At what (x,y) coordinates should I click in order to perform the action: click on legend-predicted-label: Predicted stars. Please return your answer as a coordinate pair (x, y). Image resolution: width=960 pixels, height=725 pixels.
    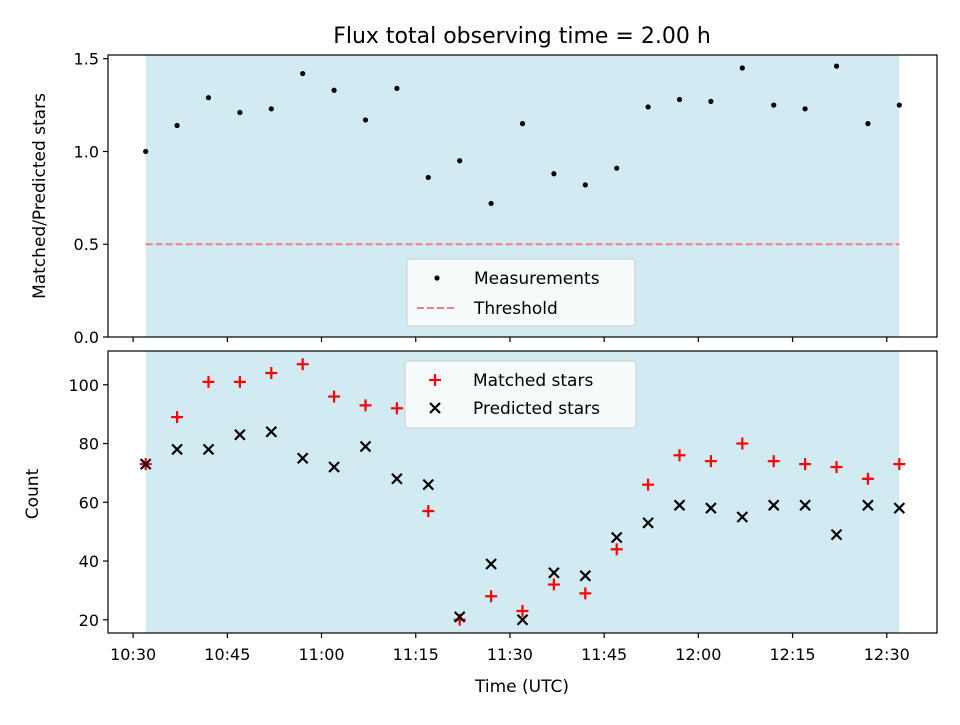
    Looking at the image, I should click on (536, 409).